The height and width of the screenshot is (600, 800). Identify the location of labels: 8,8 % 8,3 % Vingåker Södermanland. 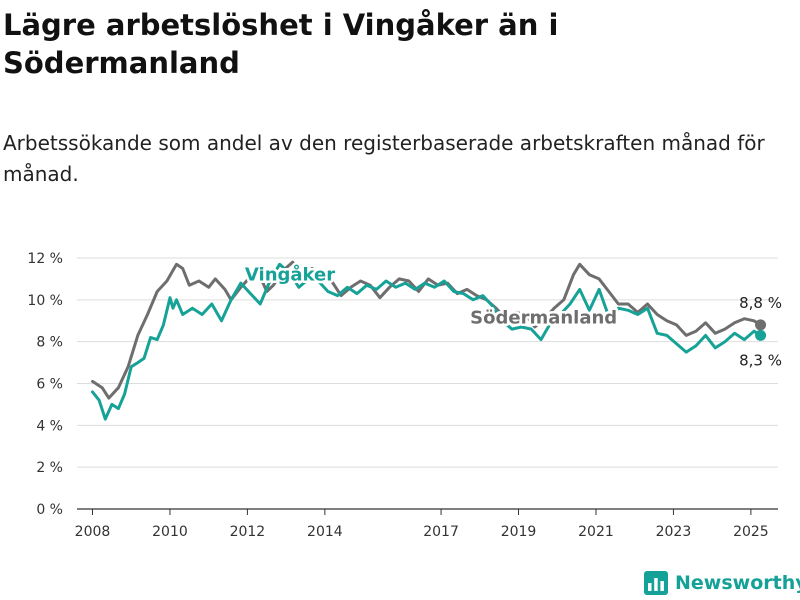
(512, 315).